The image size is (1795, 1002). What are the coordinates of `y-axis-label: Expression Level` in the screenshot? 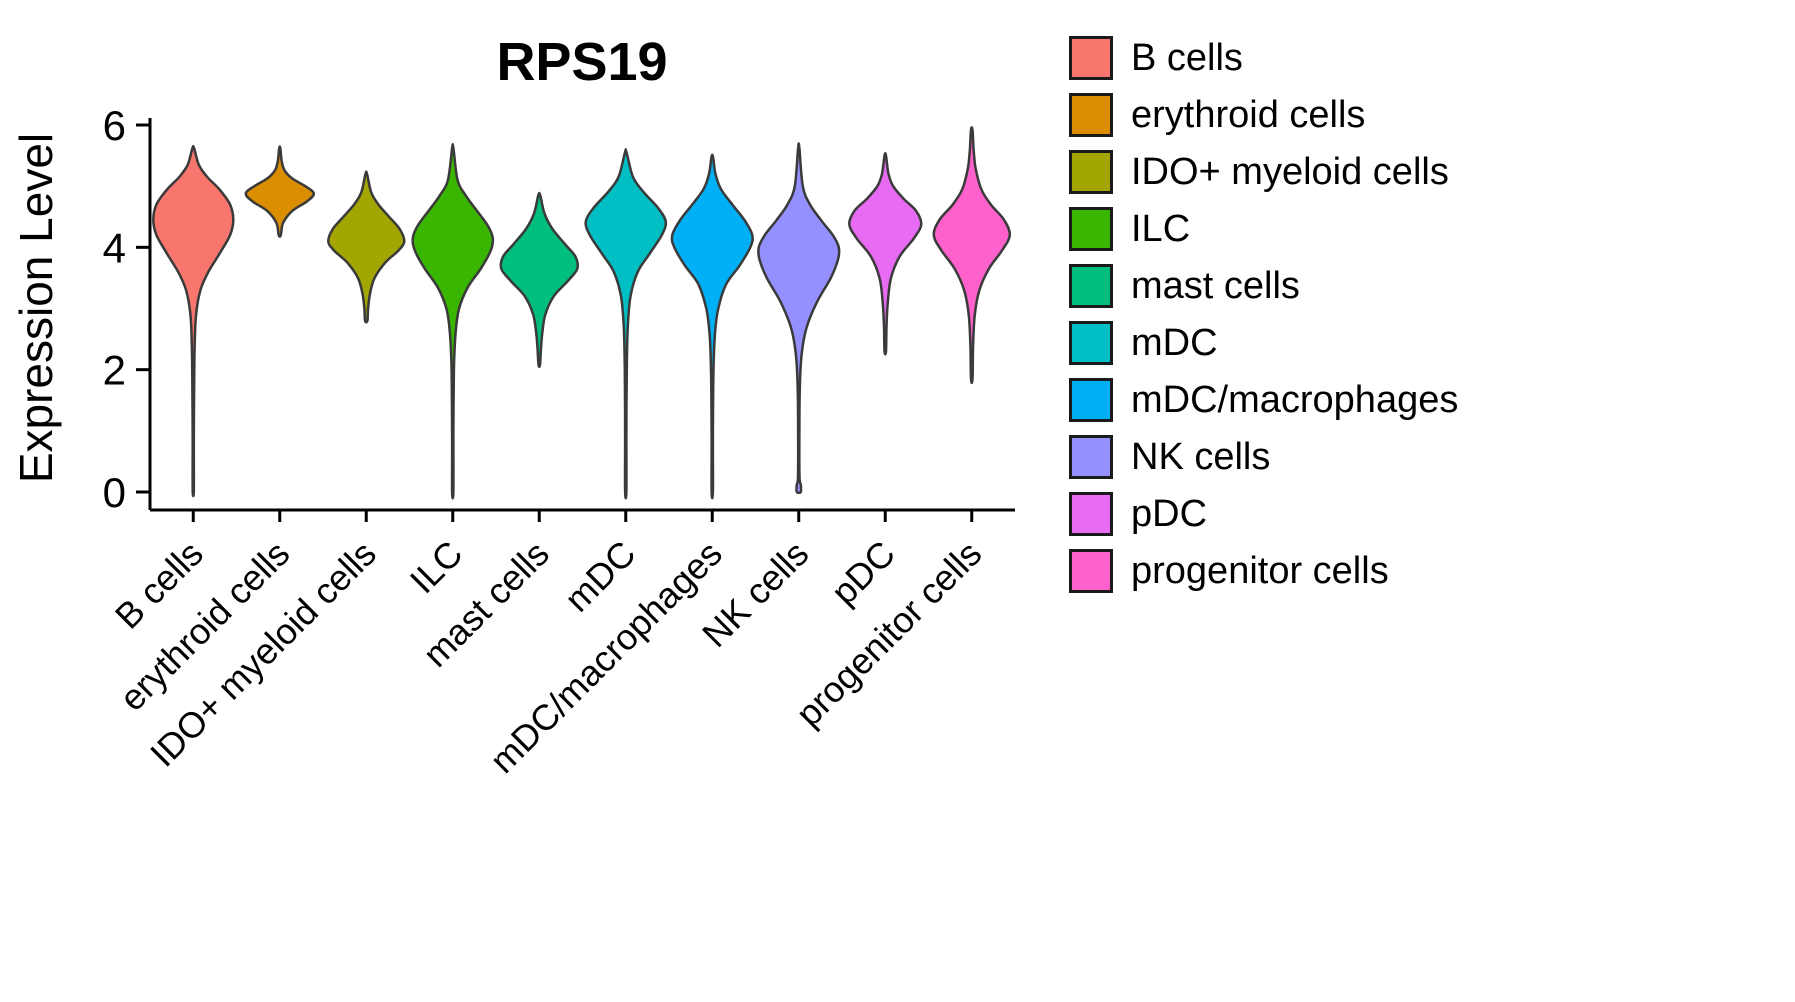 It's located at (36, 308).